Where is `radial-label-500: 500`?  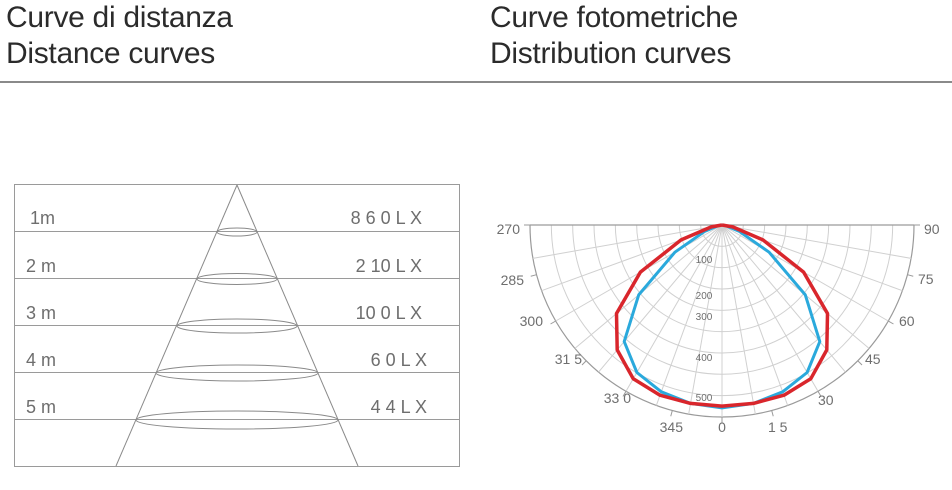 radial-label-500: 500 is located at coordinates (704, 398).